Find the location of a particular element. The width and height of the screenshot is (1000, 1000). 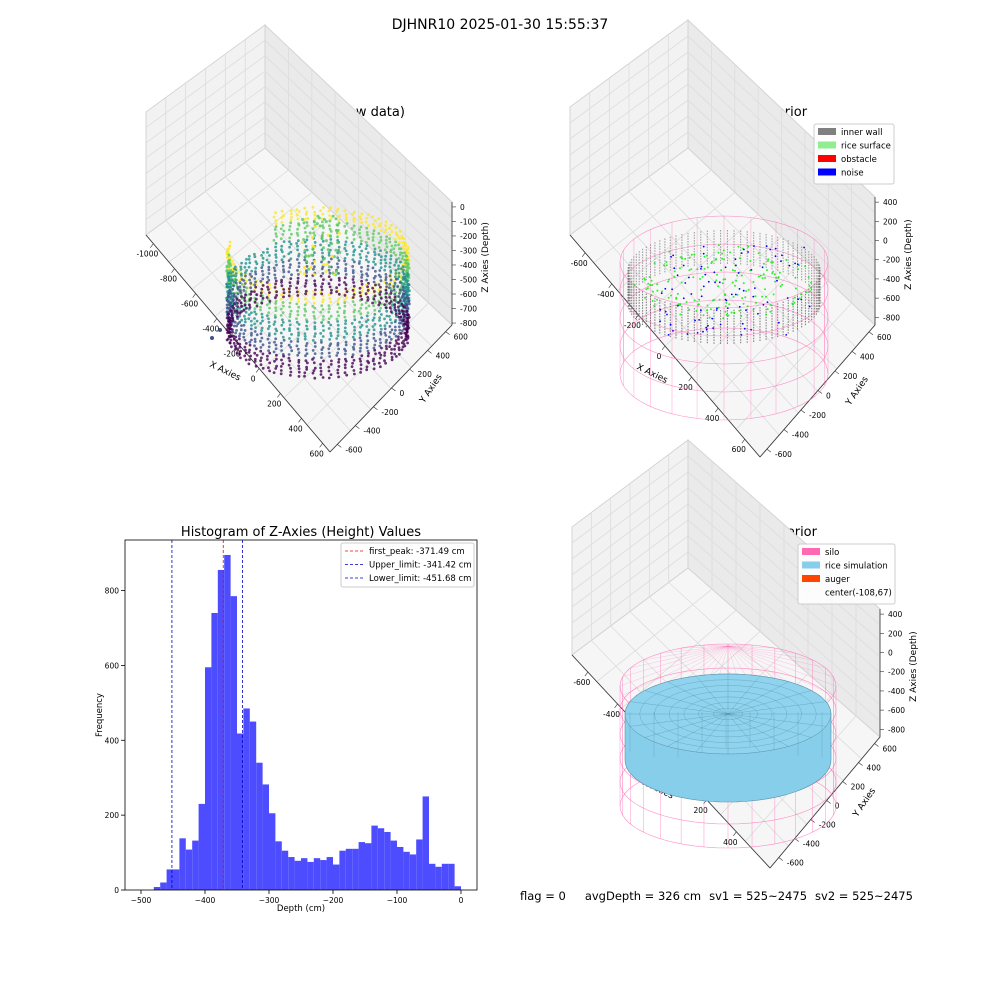

silo-roof-rib is located at coordinates (675, 670).